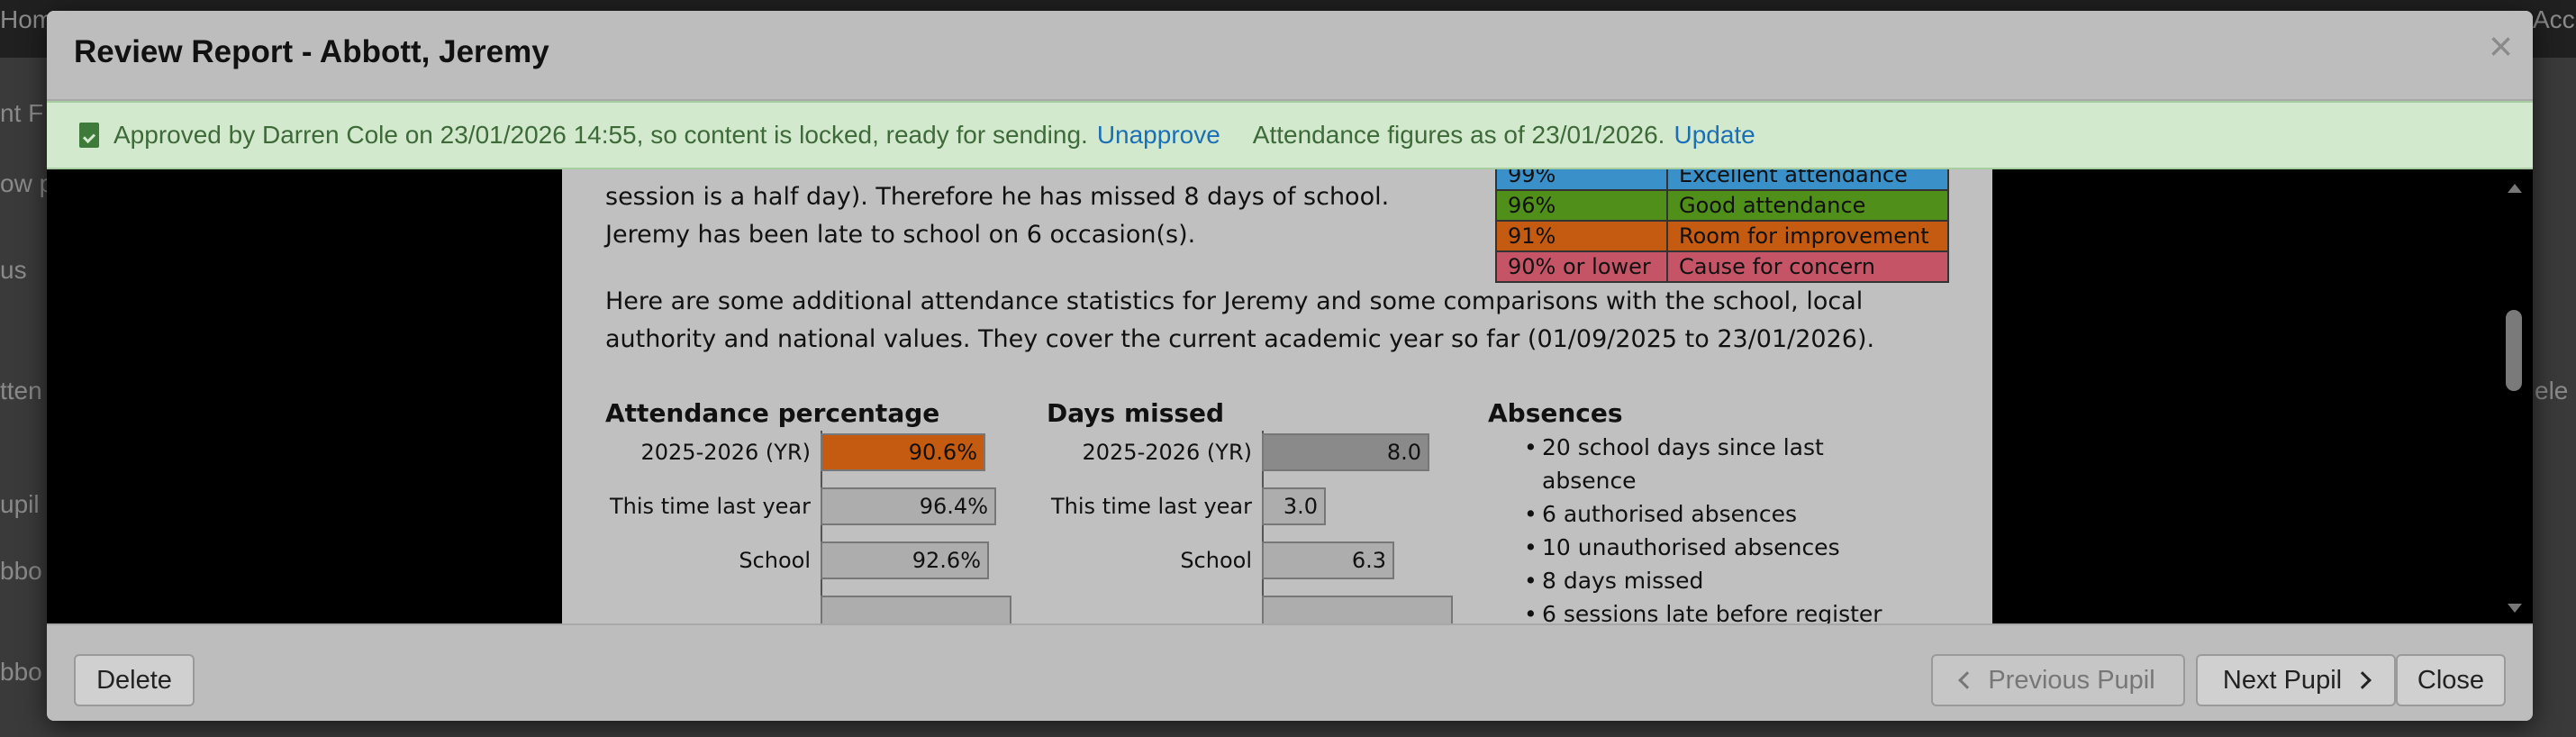 The width and height of the screenshot is (2576, 737). I want to click on chart-value-label: 6.3, so click(1369, 560).